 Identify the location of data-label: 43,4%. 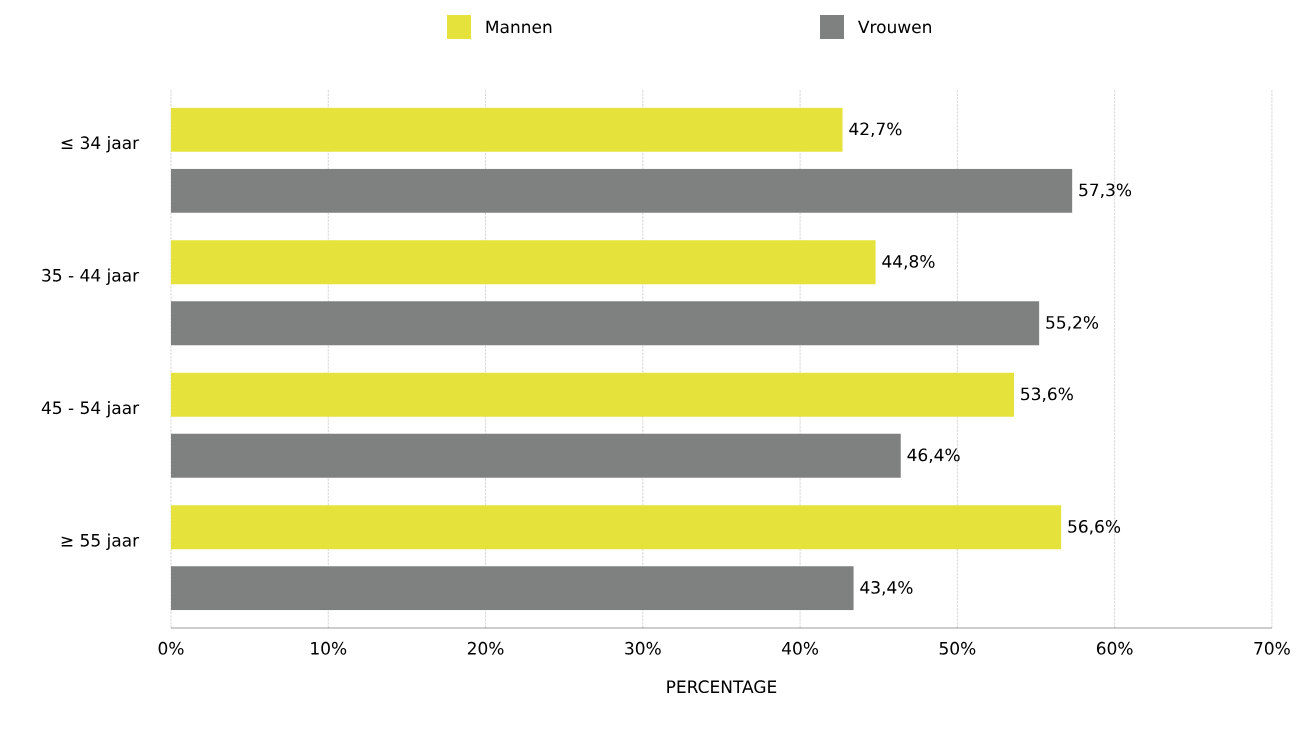
(886, 588).